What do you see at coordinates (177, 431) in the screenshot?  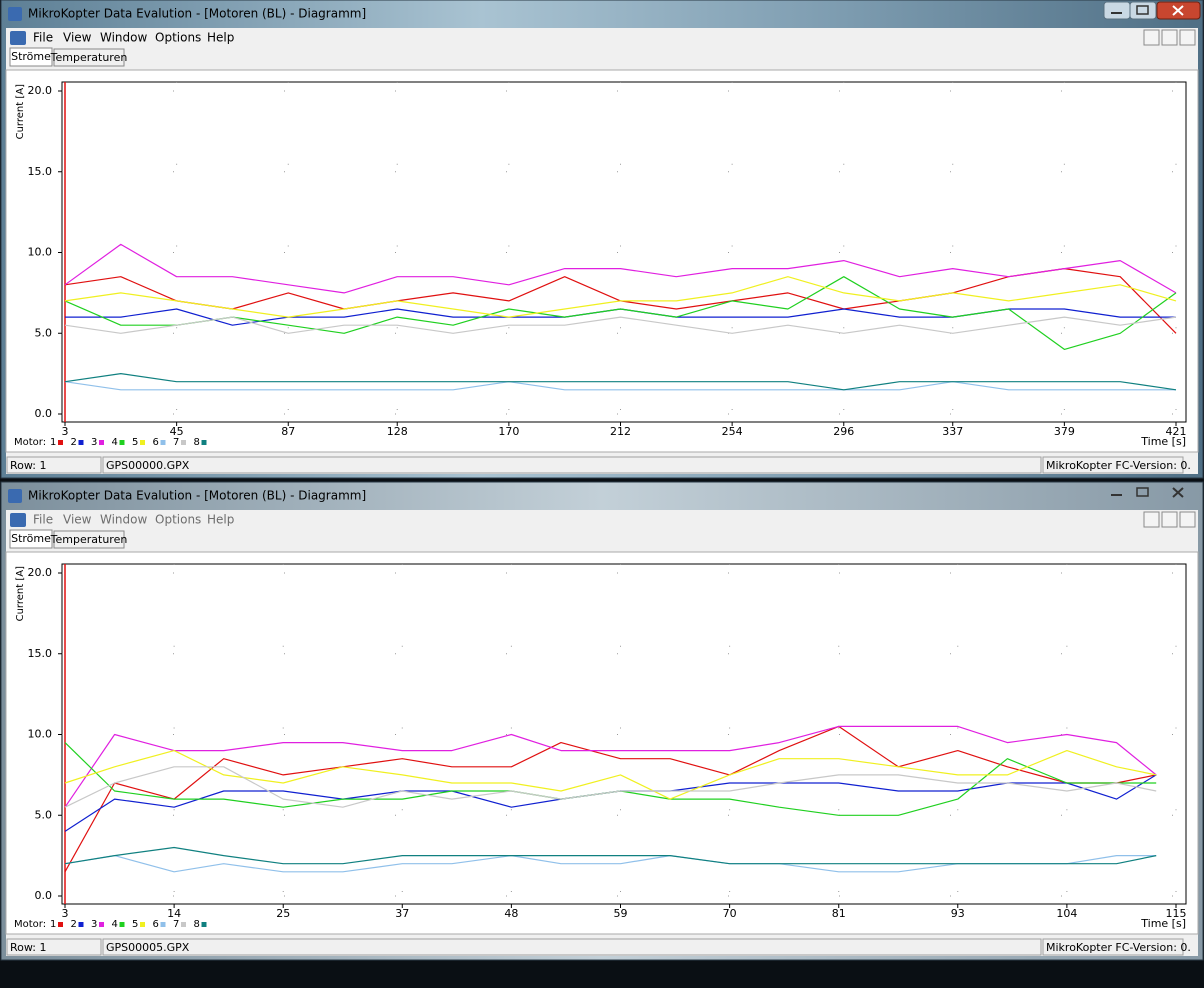 I see `x-tick-label: 45` at bounding box center [177, 431].